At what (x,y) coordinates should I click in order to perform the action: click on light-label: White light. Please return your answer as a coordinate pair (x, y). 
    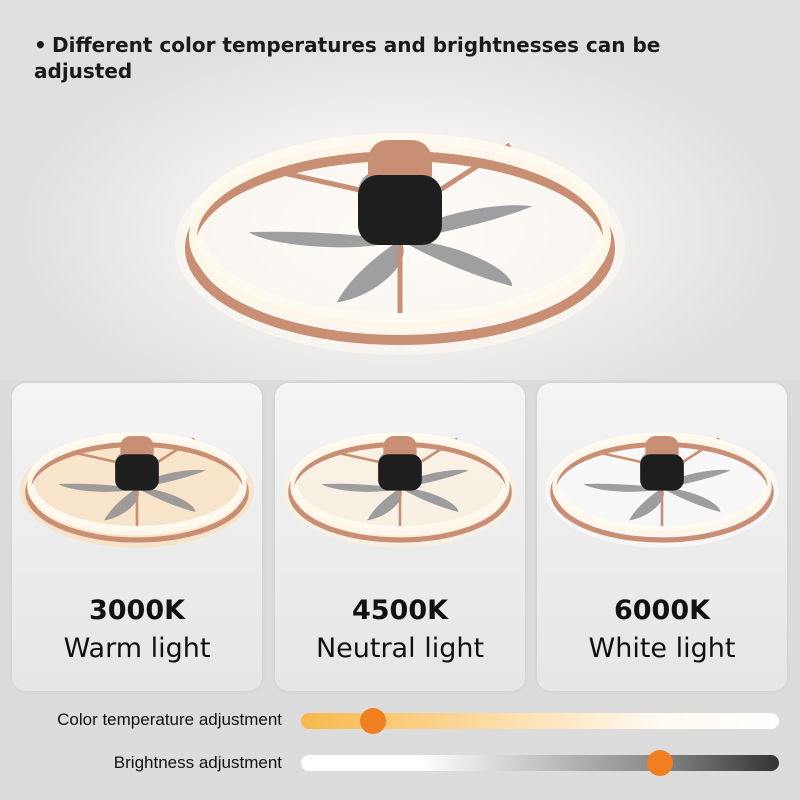
    Looking at the image, I should click on (662, 648).